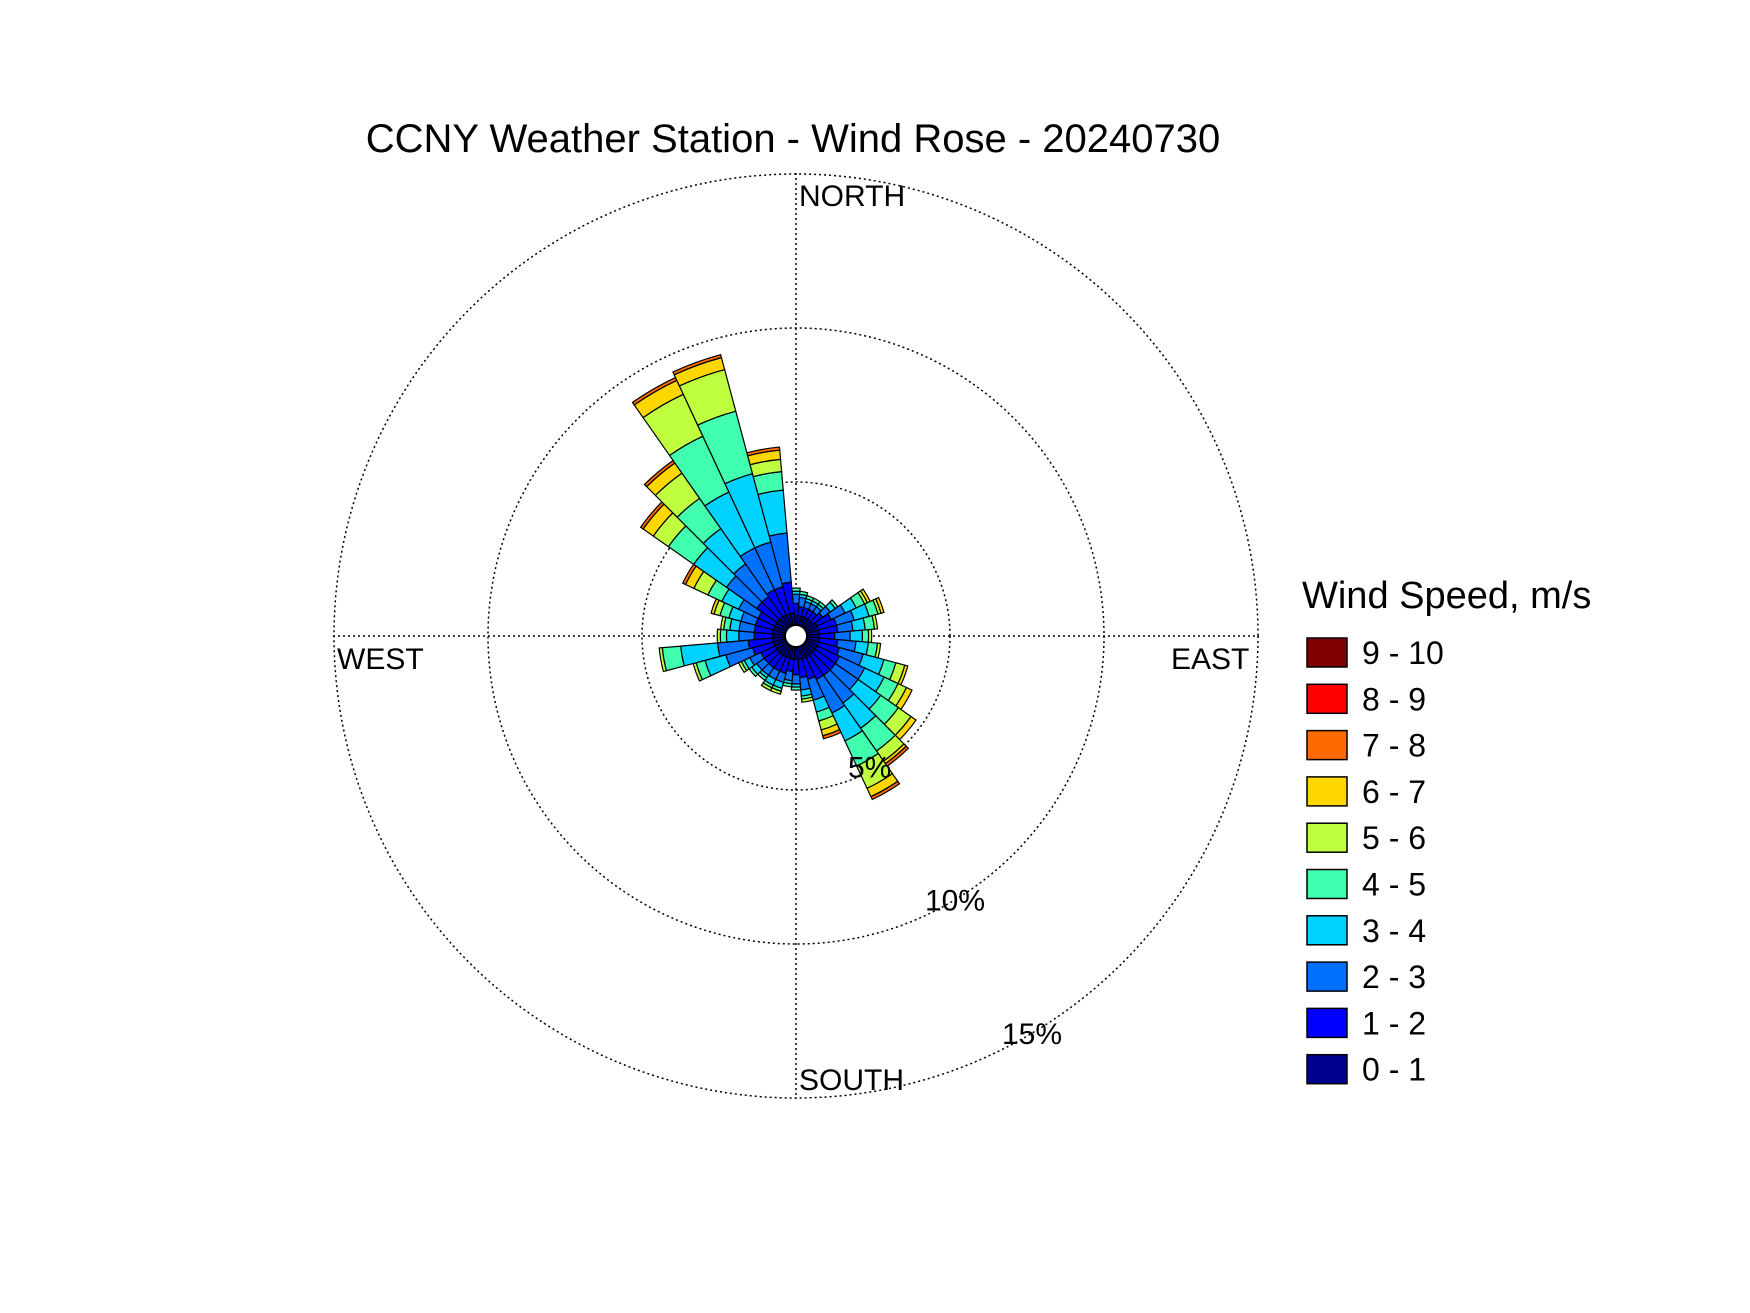 This screenshot has height=1313, width=1750. What do you see at coordinates (1403, 653) in the screenshot?
I see `legend-label: 9 - 10` at bounding box center [1403, 653].